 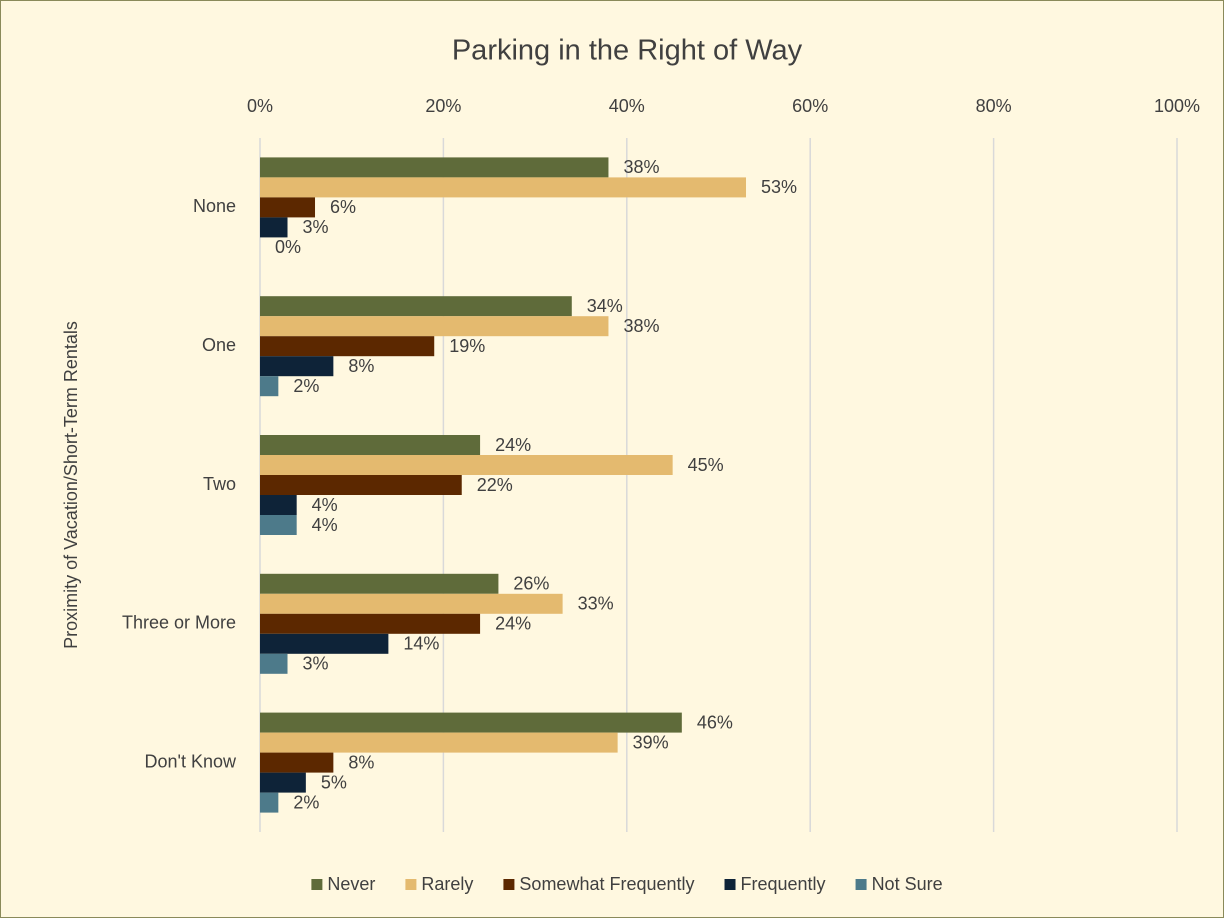 I want to click on legend-label: Never, so click(x=351, y=884).